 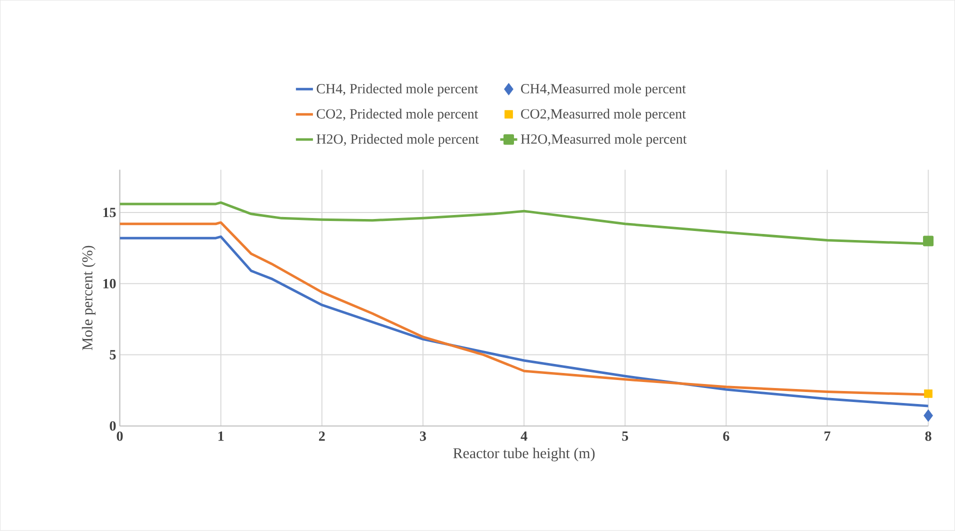 What do you see at coordinates (524, 436) in the screenshot?
I see `x-tick-label: 4` at bounding box center [524, 436].